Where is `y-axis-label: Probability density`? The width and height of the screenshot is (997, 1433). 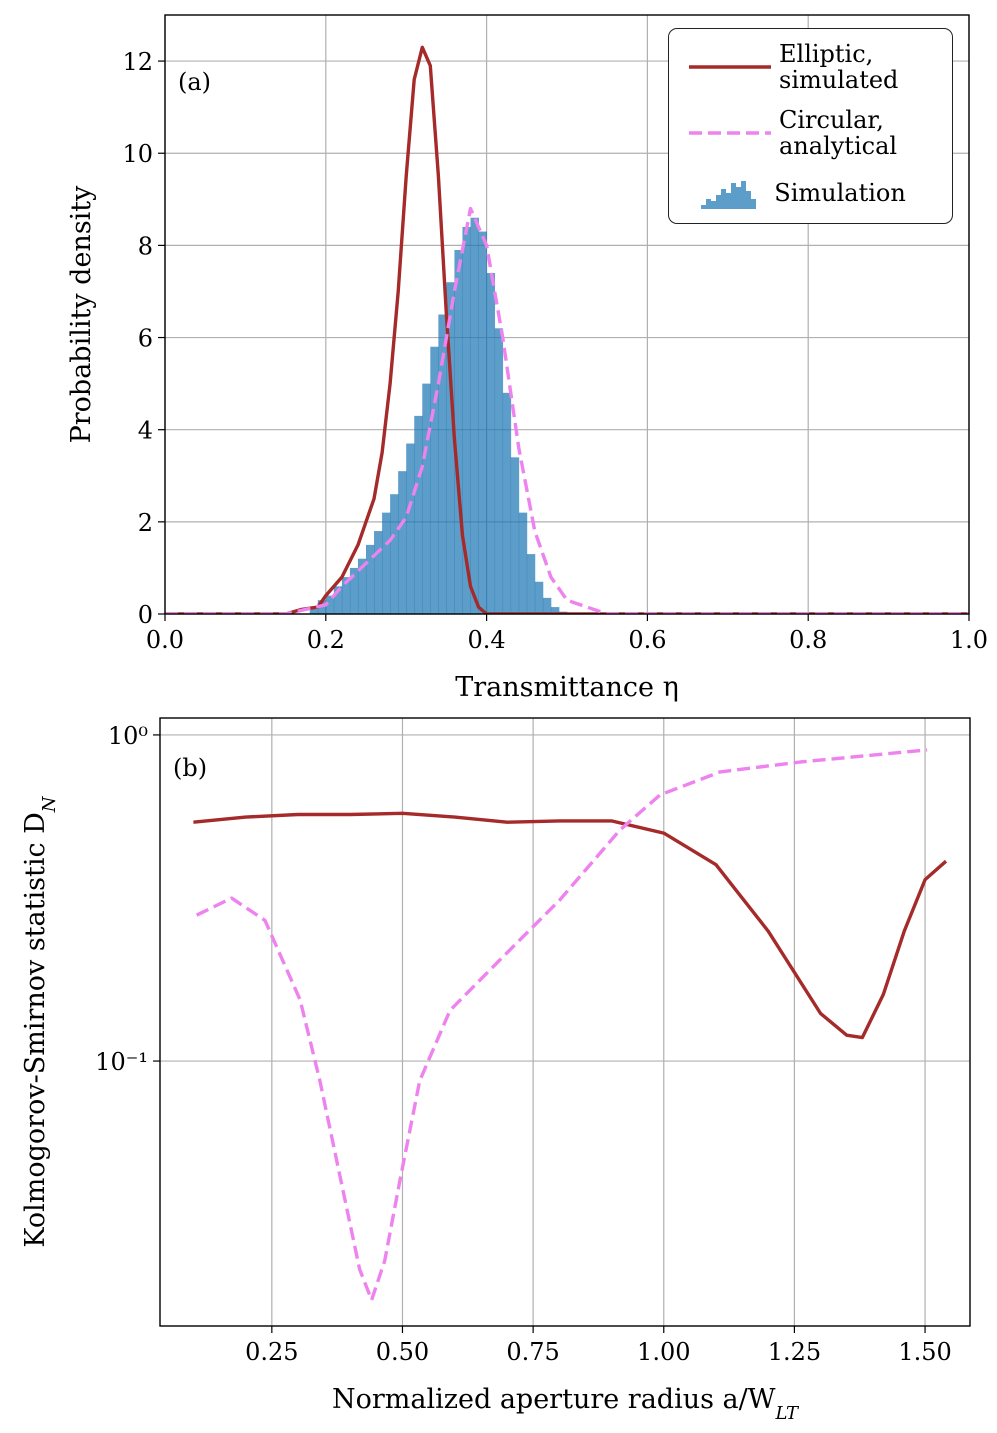
y-axis-label: Probability density is located at coordinates (81, 314).